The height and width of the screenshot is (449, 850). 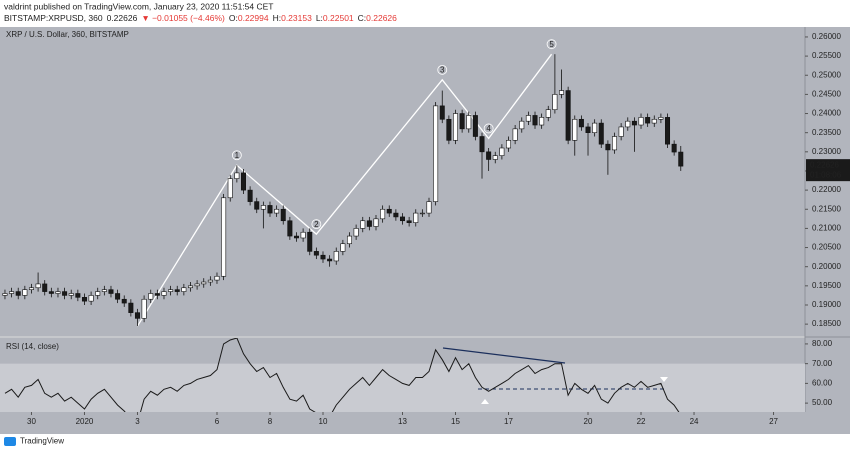 I want to click on x-tick-label: 2020, so click(x=85, y=421).